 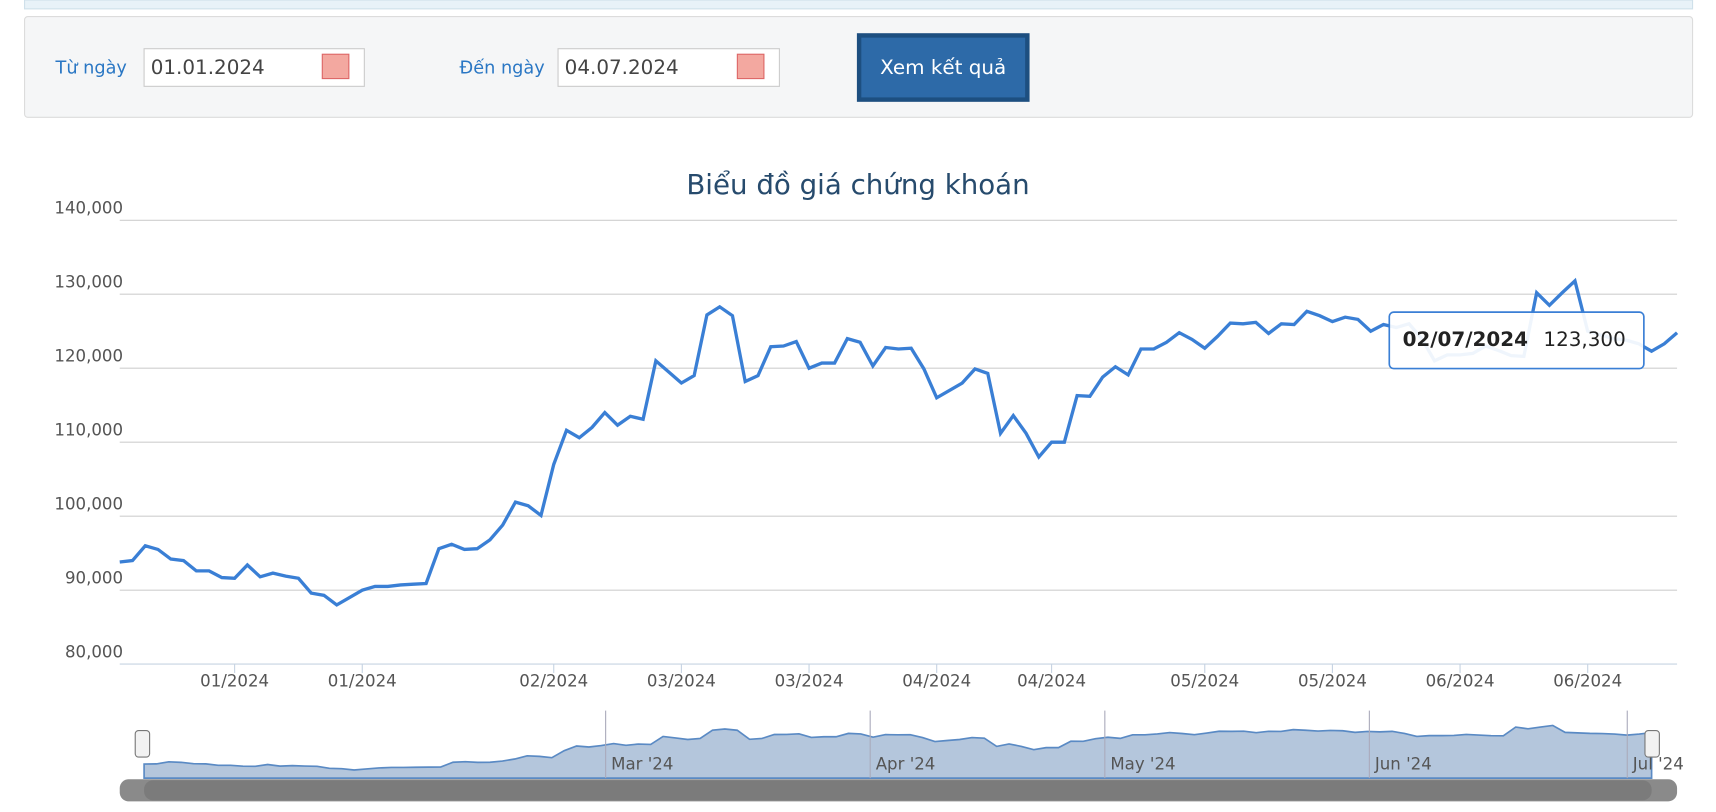 I want to click on button-label: Xem kết quả, so click(x=943, y=67).